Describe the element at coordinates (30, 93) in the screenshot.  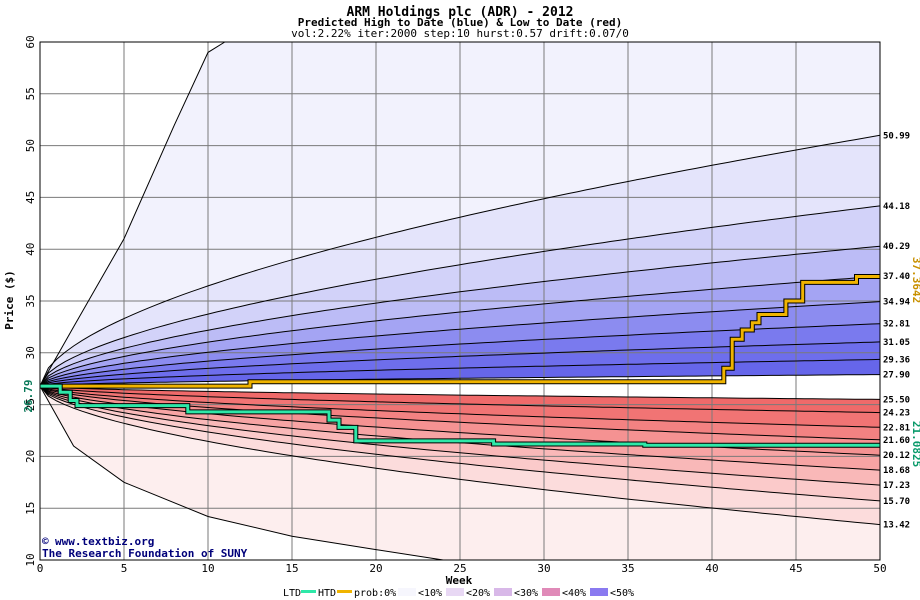
I see `y-tick-label: 55` at that location.